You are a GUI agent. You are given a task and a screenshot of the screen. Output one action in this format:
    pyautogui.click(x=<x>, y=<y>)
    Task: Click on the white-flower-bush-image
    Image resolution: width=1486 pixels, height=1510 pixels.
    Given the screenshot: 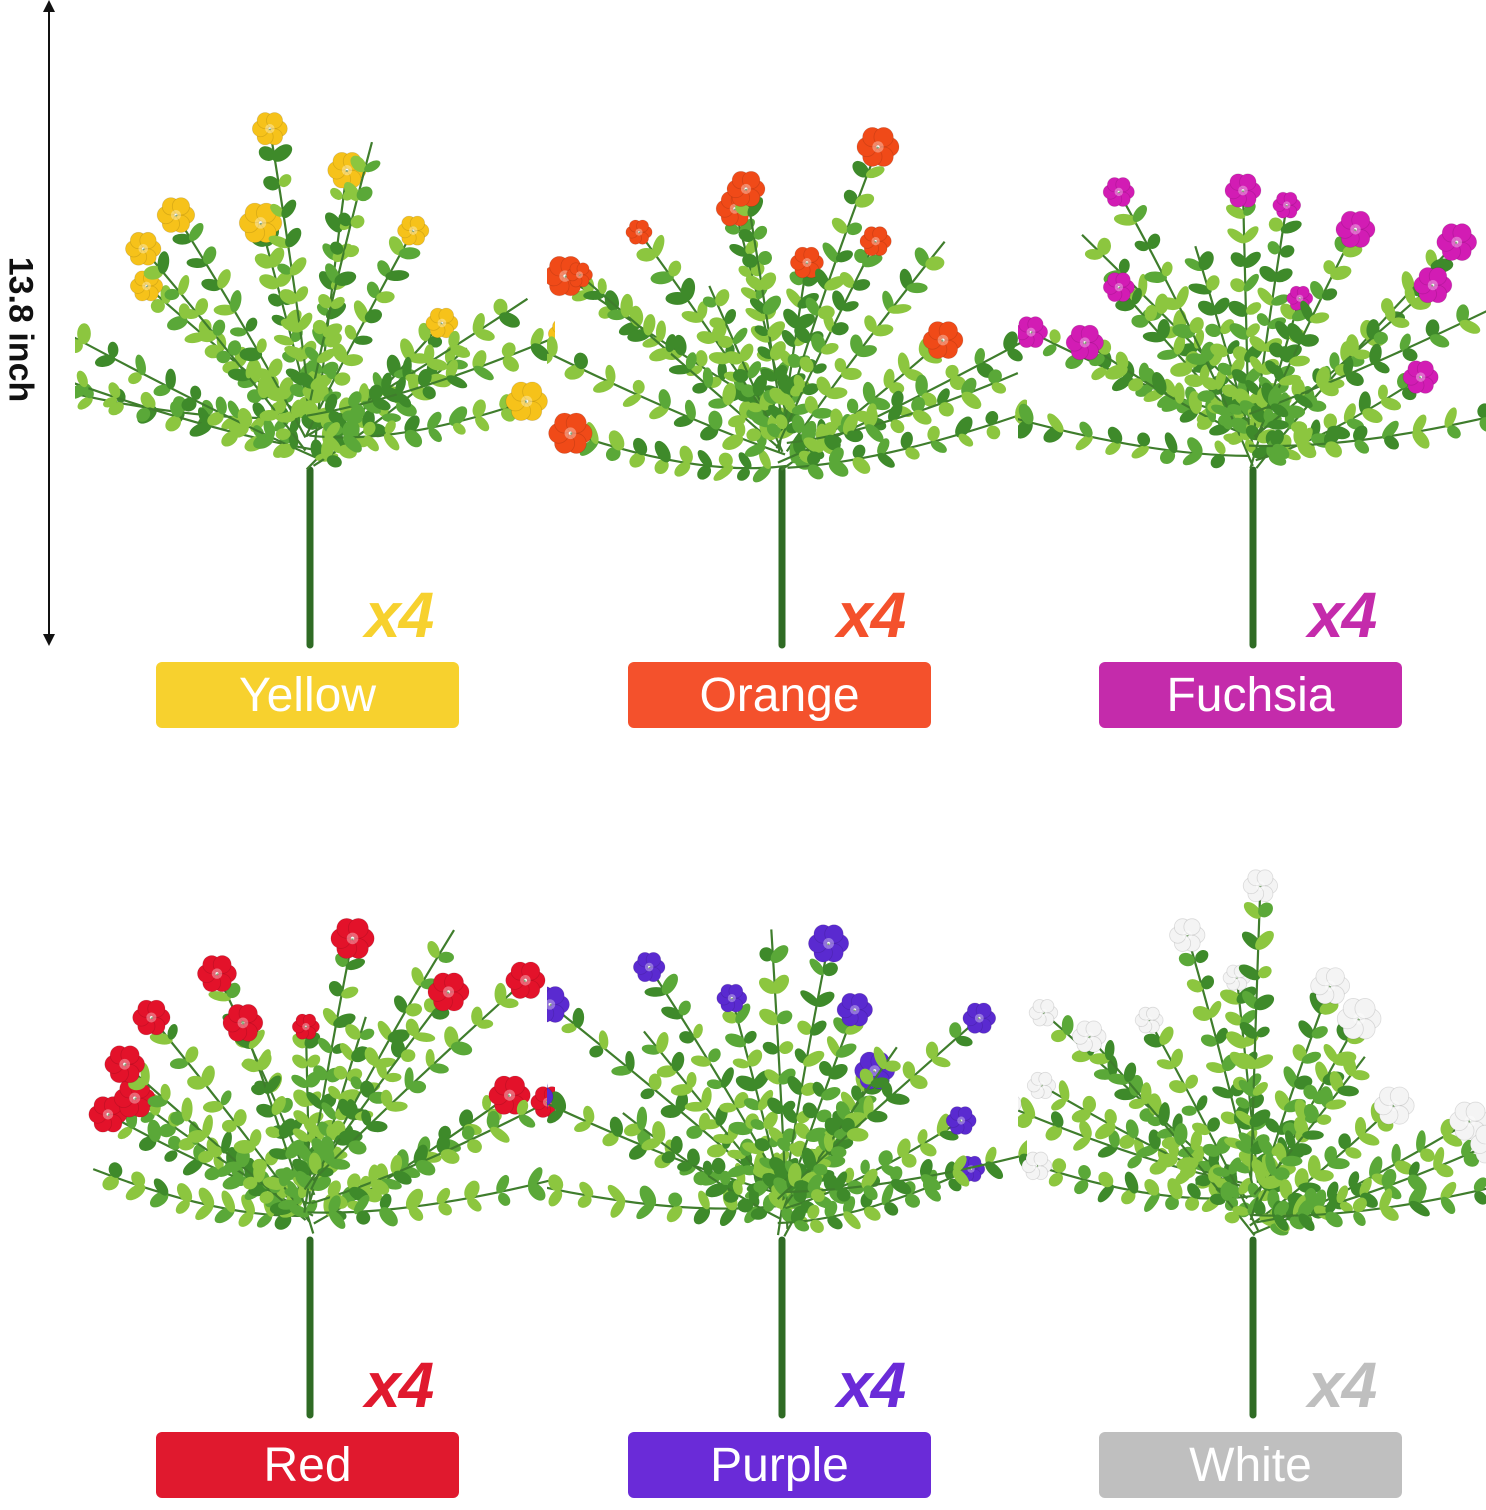 What is the action you would take?
    pyautogui.click(x=1252, y=1100)
    